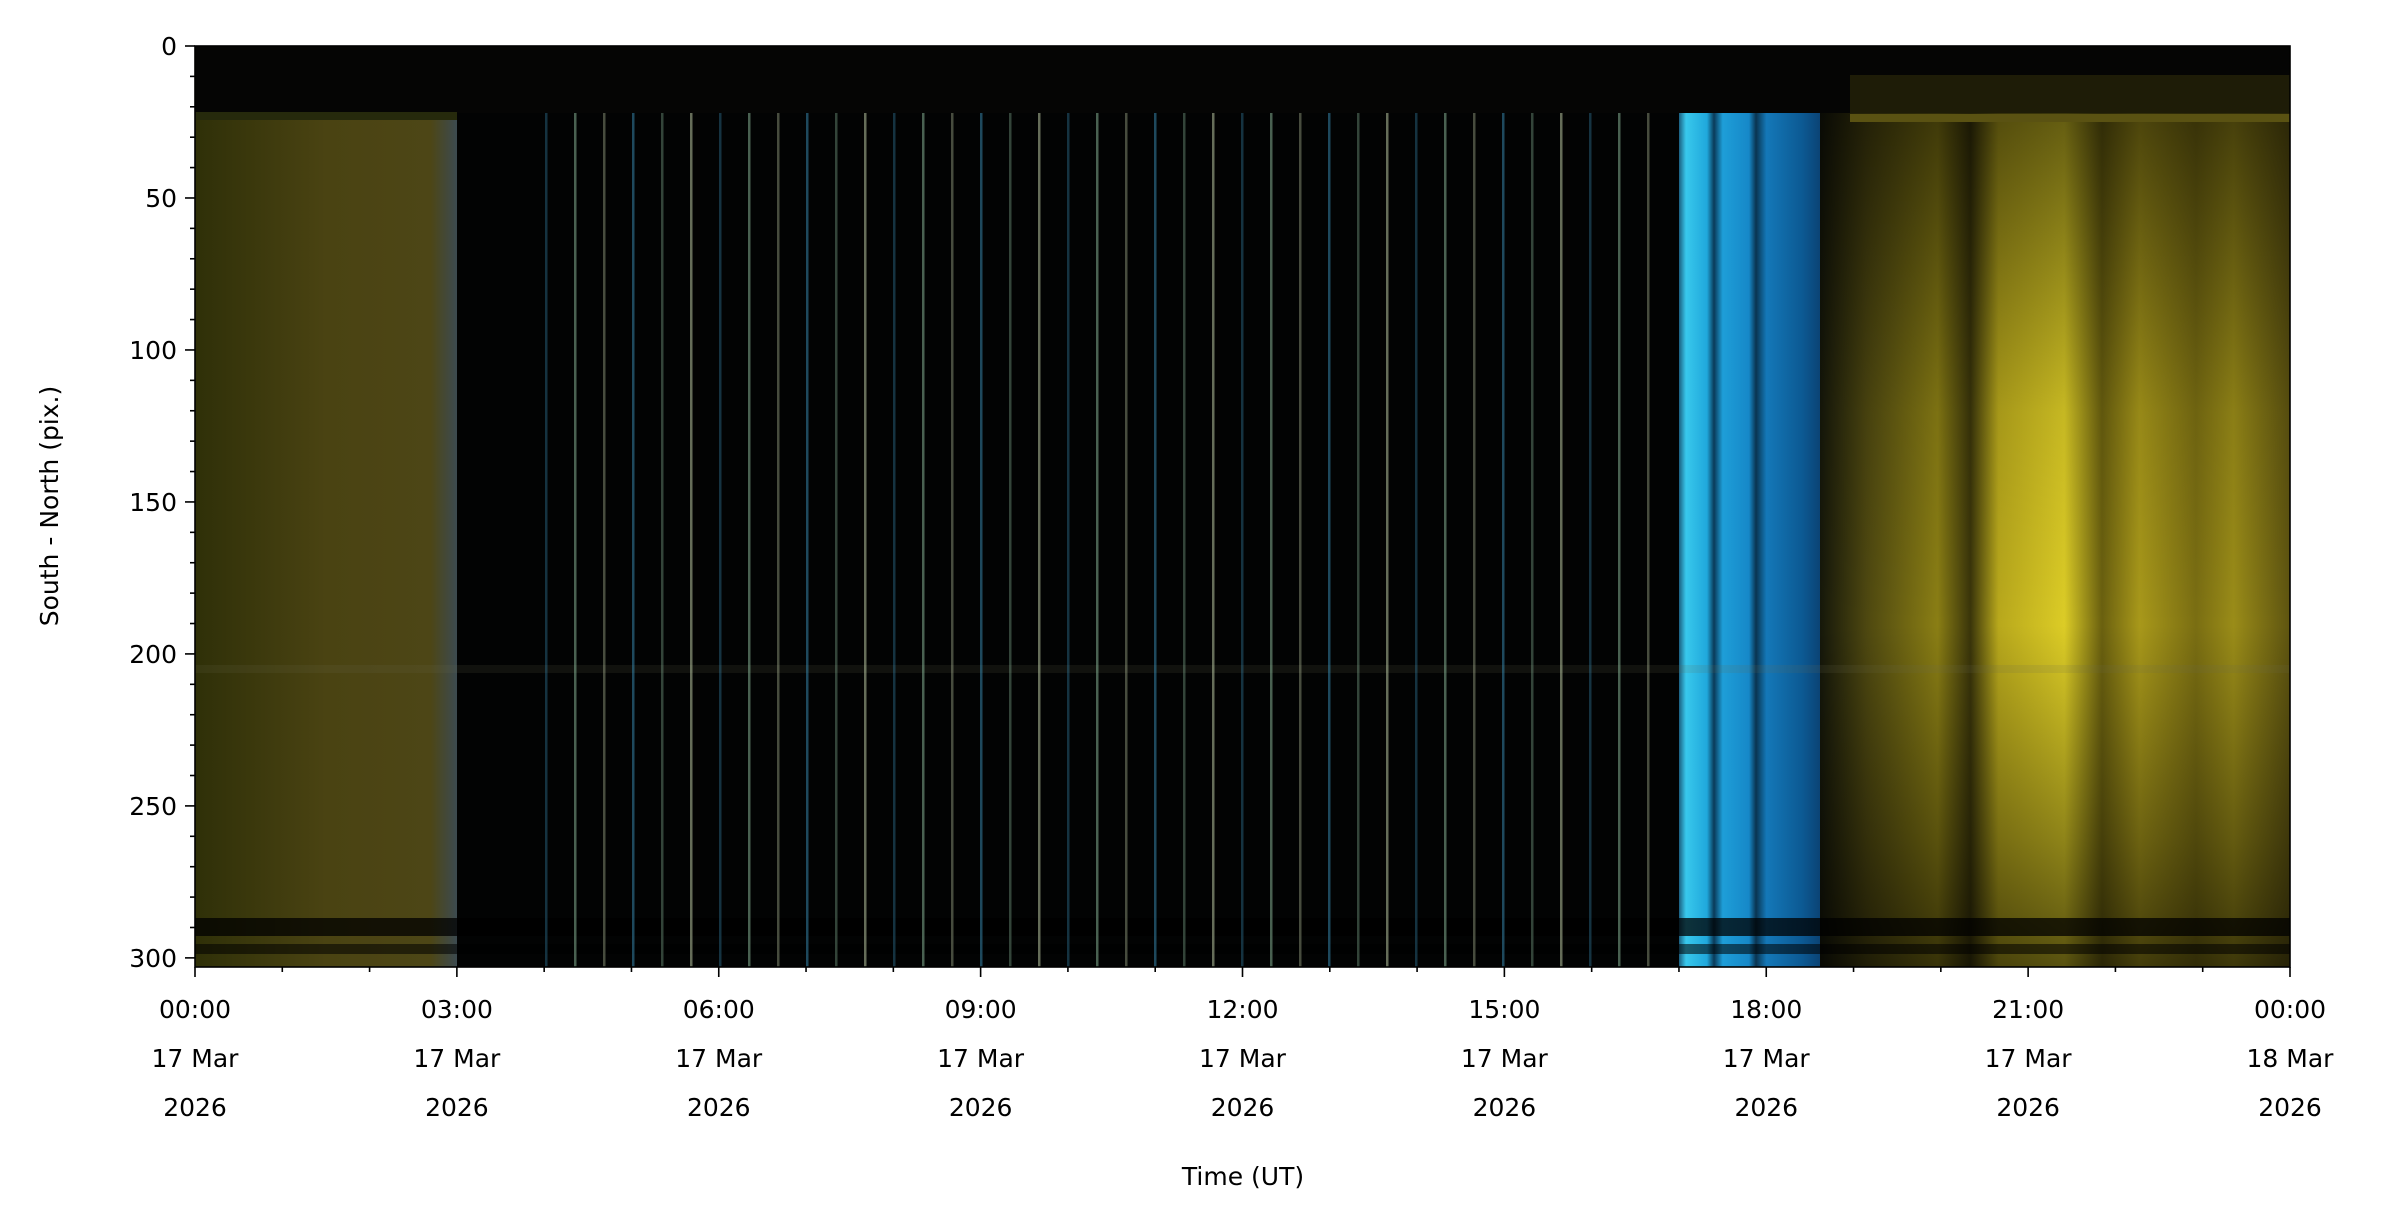 This screenshot has width=2392, height=1227. I want to click on x-tick-label: 06:00 17 Mar 2026, so click(719, 1058).